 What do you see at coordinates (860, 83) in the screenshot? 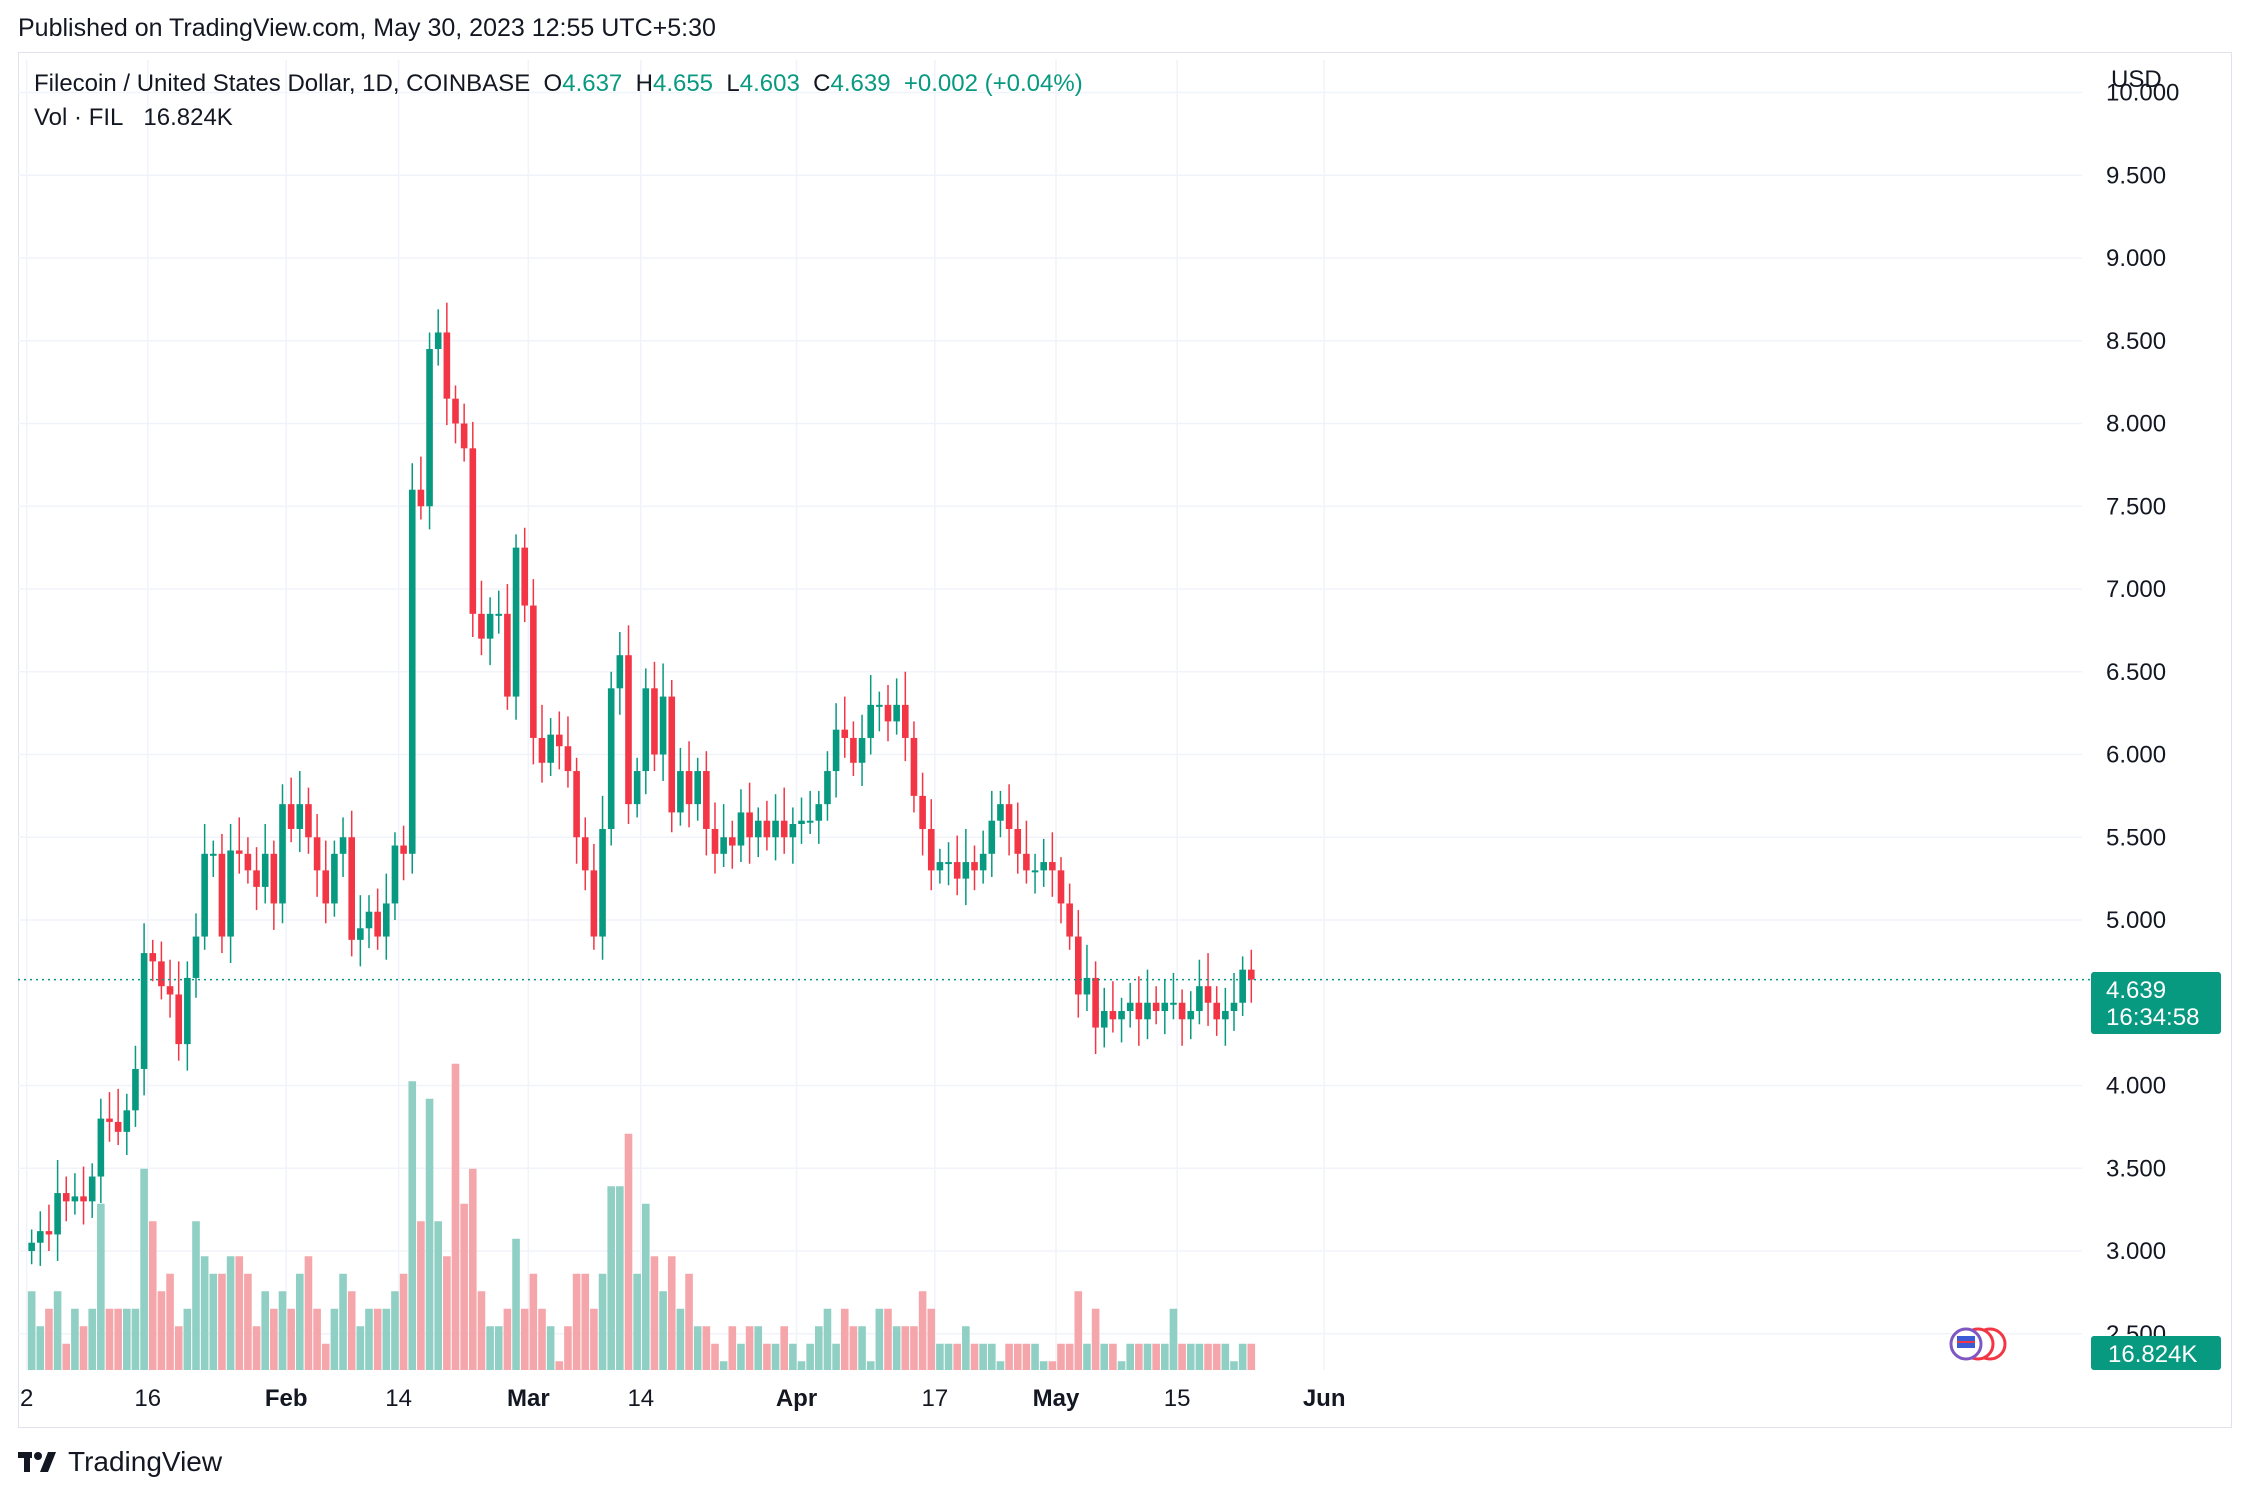
I see `close-value: 4.639` at bounding box center [860, 83].